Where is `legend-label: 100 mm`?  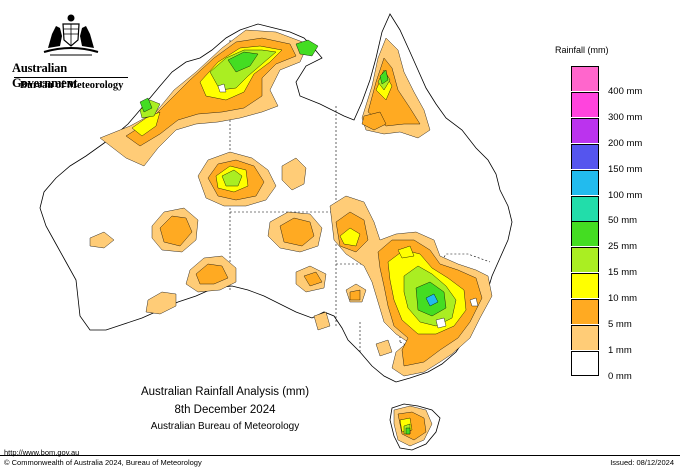
legend-label: 100 mm is located at coordinates (625, 195).